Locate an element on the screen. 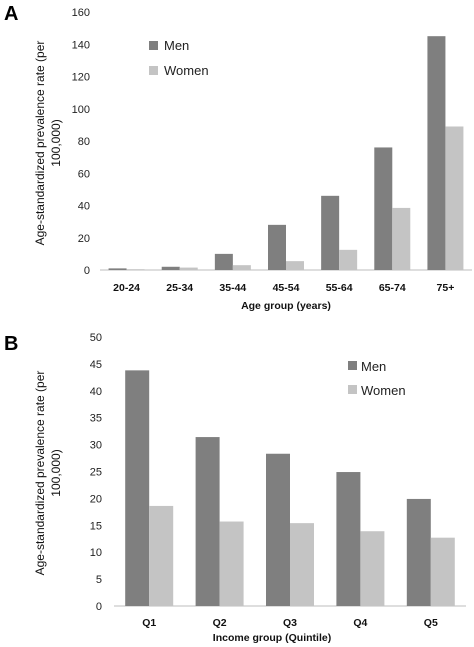 The image size is (474, 647). x-tick-label: Q4 is located at coordinates (360, 623).